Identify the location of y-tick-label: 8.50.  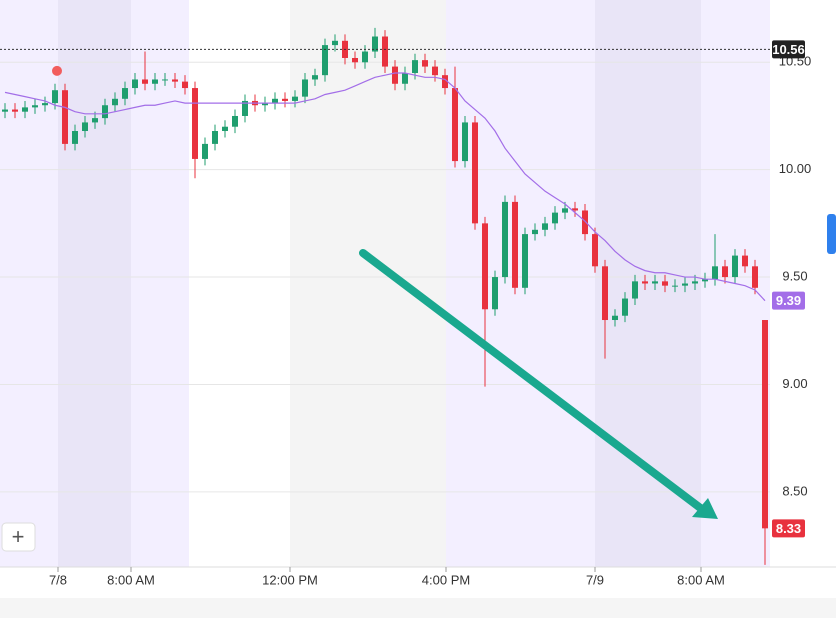
(794, 490).